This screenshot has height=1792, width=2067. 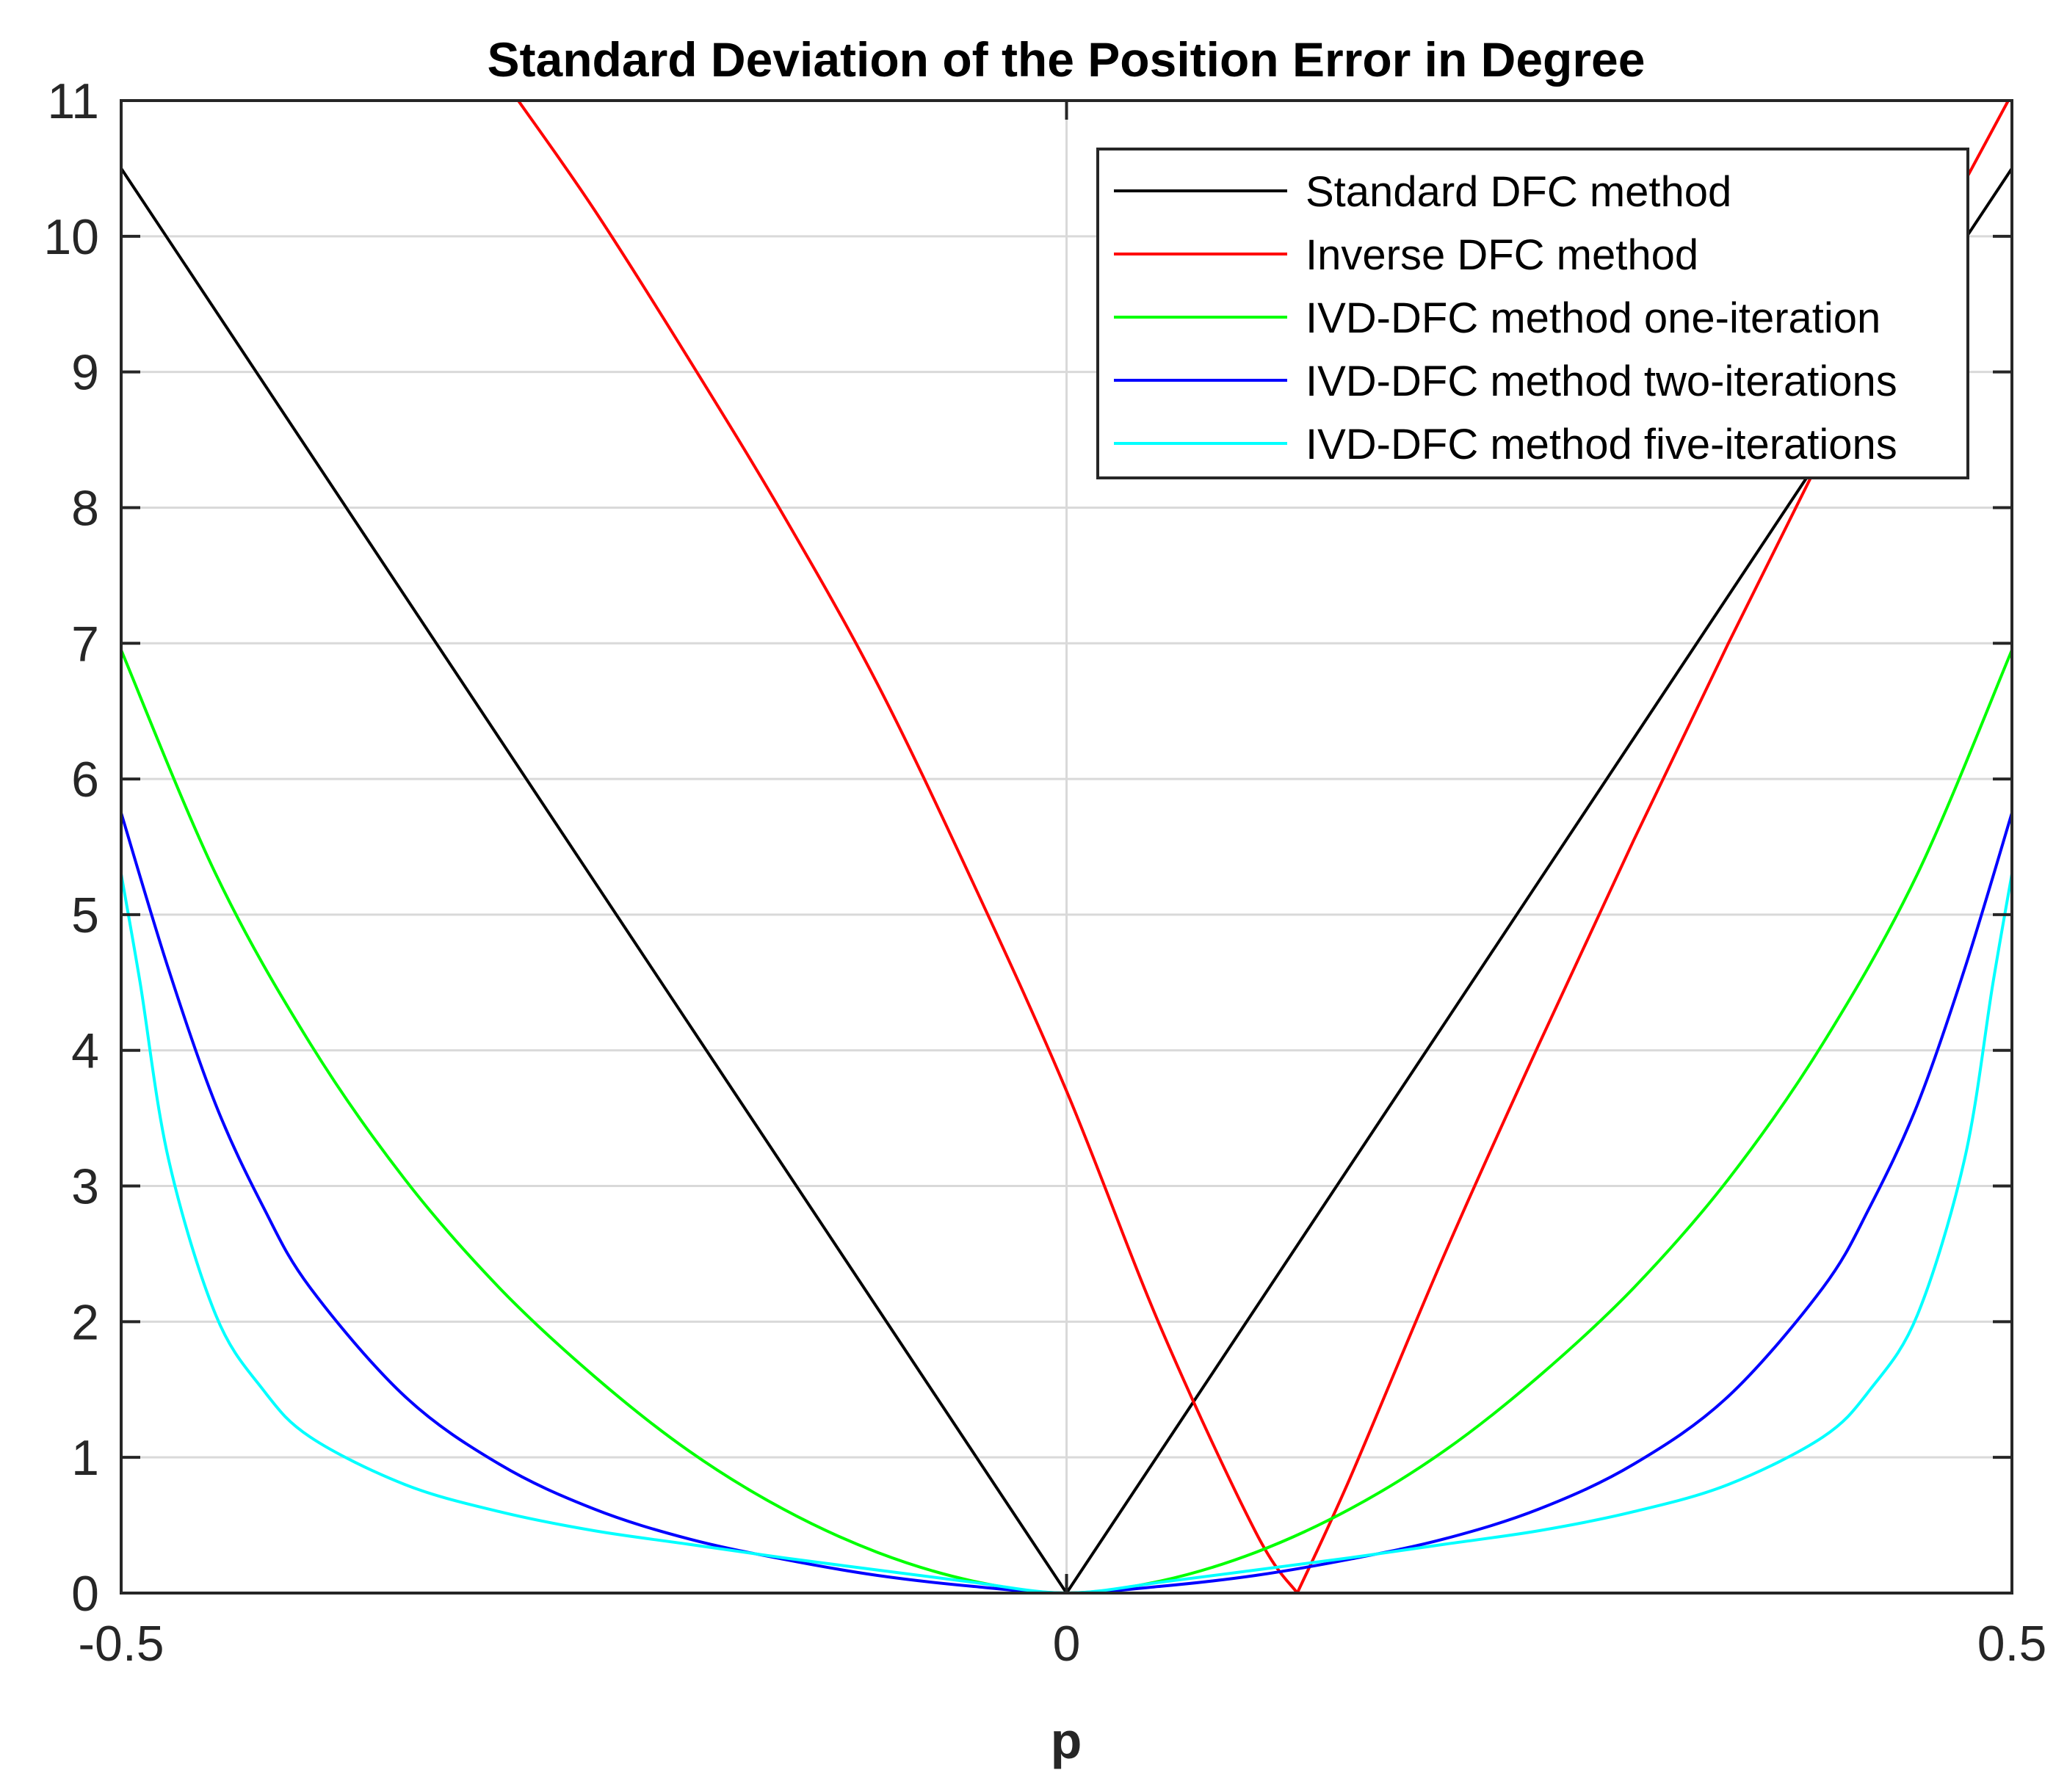 What do you see at coordinates (1066, 1740) in the screenshot?
I see `x-axis-label: p` at bounding box center [1066, 1740].